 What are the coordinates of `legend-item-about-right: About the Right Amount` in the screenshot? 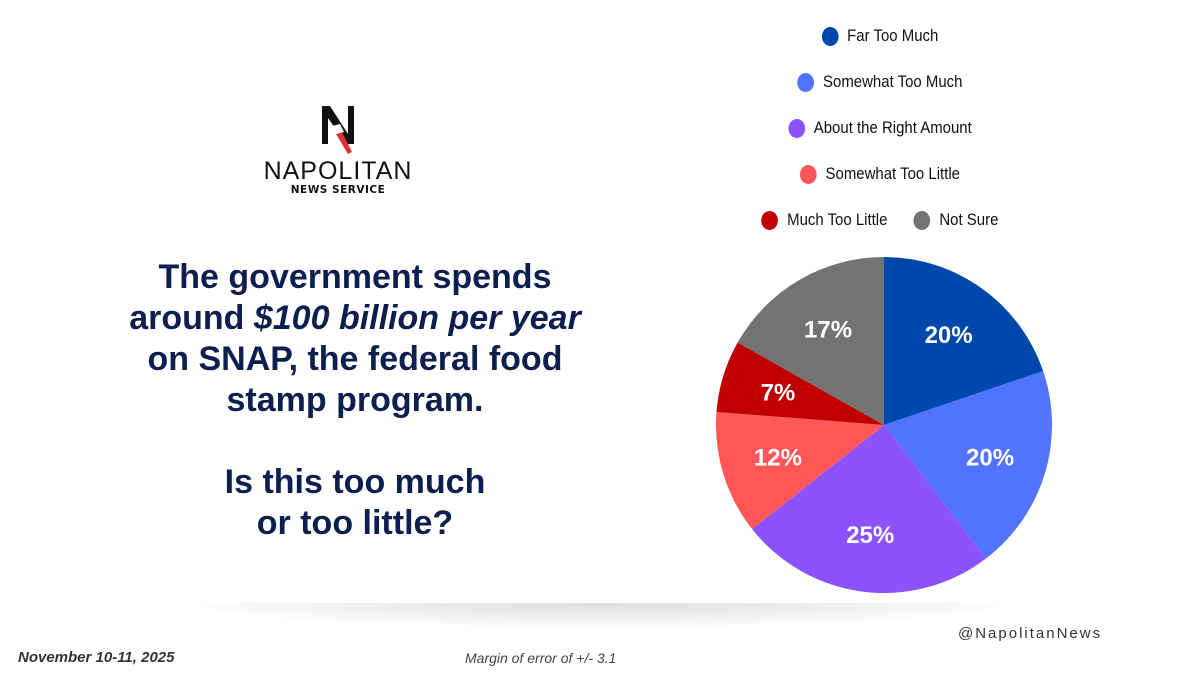 It's located at (880, 128).